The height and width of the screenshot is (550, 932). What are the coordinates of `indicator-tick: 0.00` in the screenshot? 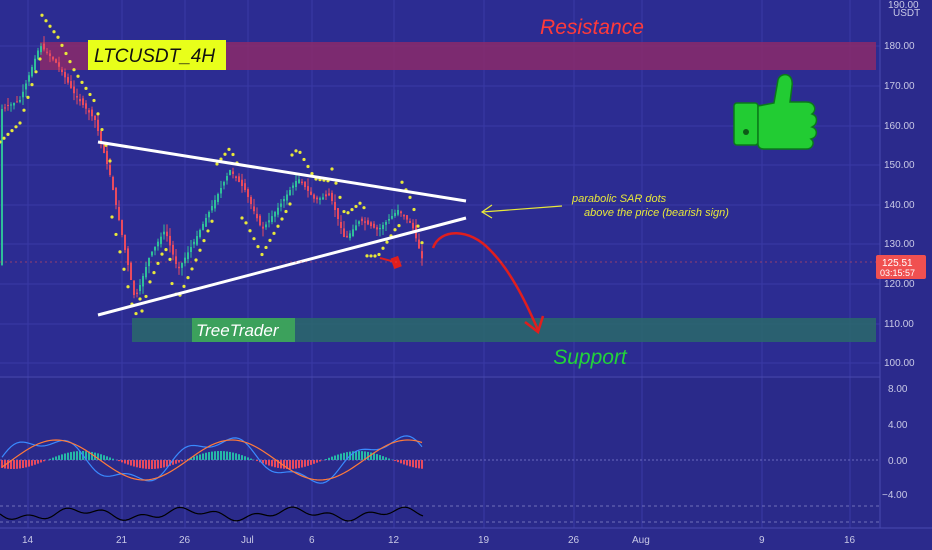 It's located at (898, 461).